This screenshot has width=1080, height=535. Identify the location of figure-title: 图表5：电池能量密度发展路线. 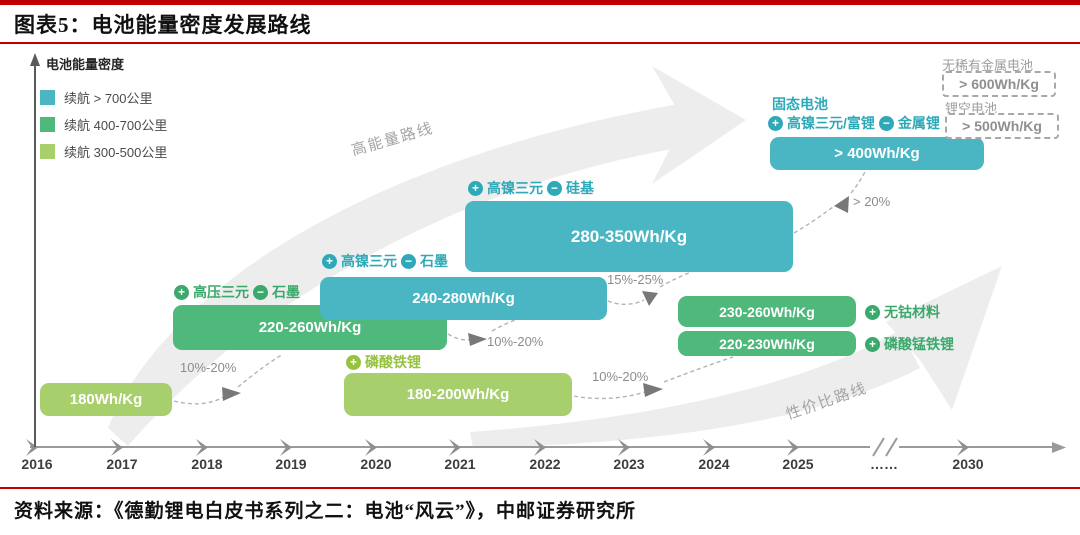
(163, 25).